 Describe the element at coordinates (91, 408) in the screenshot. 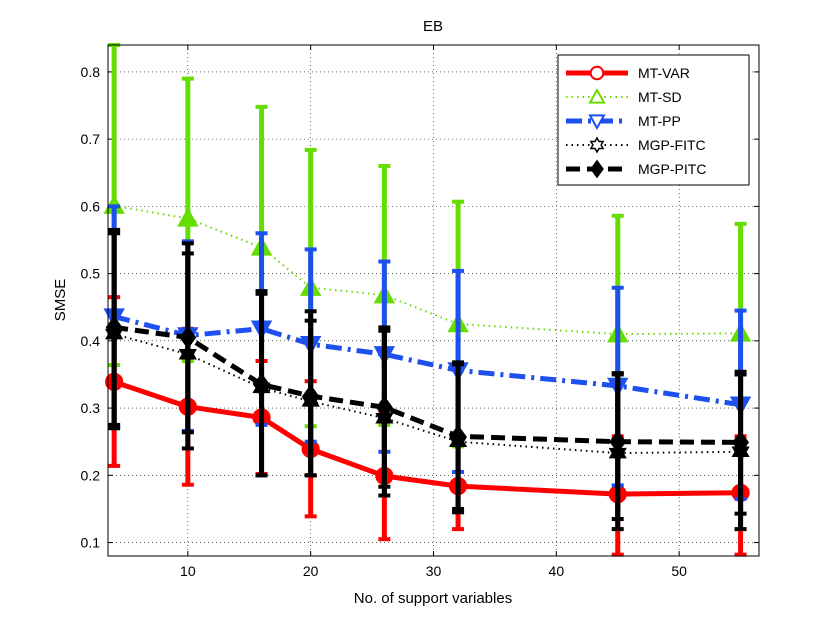

I see `y-tick-label: 0.3` at that location.